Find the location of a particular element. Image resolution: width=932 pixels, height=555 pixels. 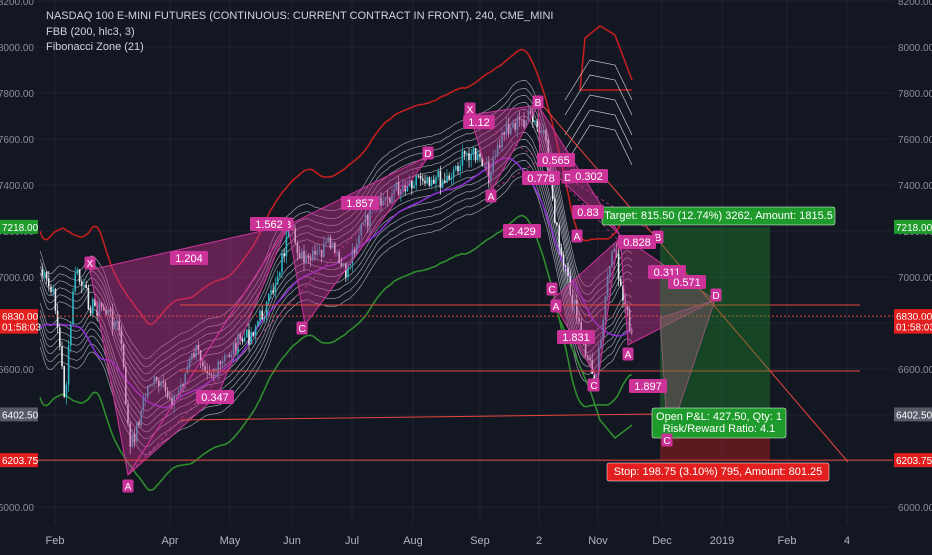

ratio-label: 1.204 is located at coordinates (189, 259).